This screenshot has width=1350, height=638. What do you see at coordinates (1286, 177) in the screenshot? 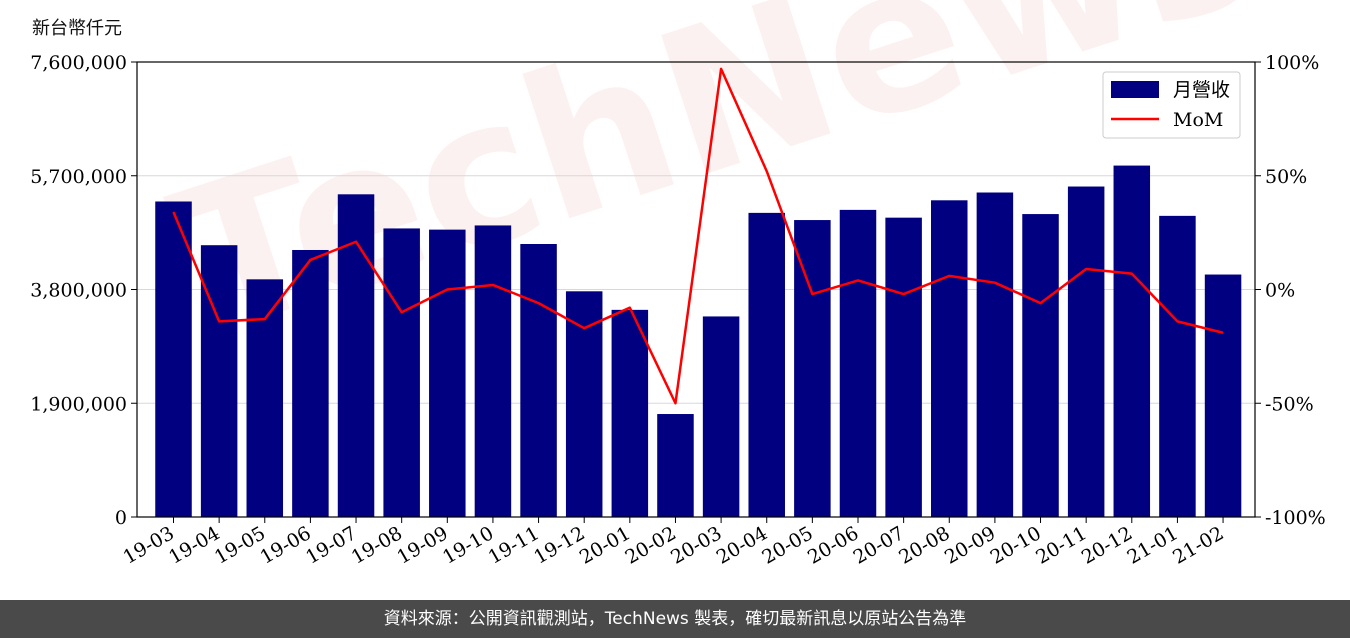
I see `y-right-tick-label: 50%` at bounding box center [1286, 177].